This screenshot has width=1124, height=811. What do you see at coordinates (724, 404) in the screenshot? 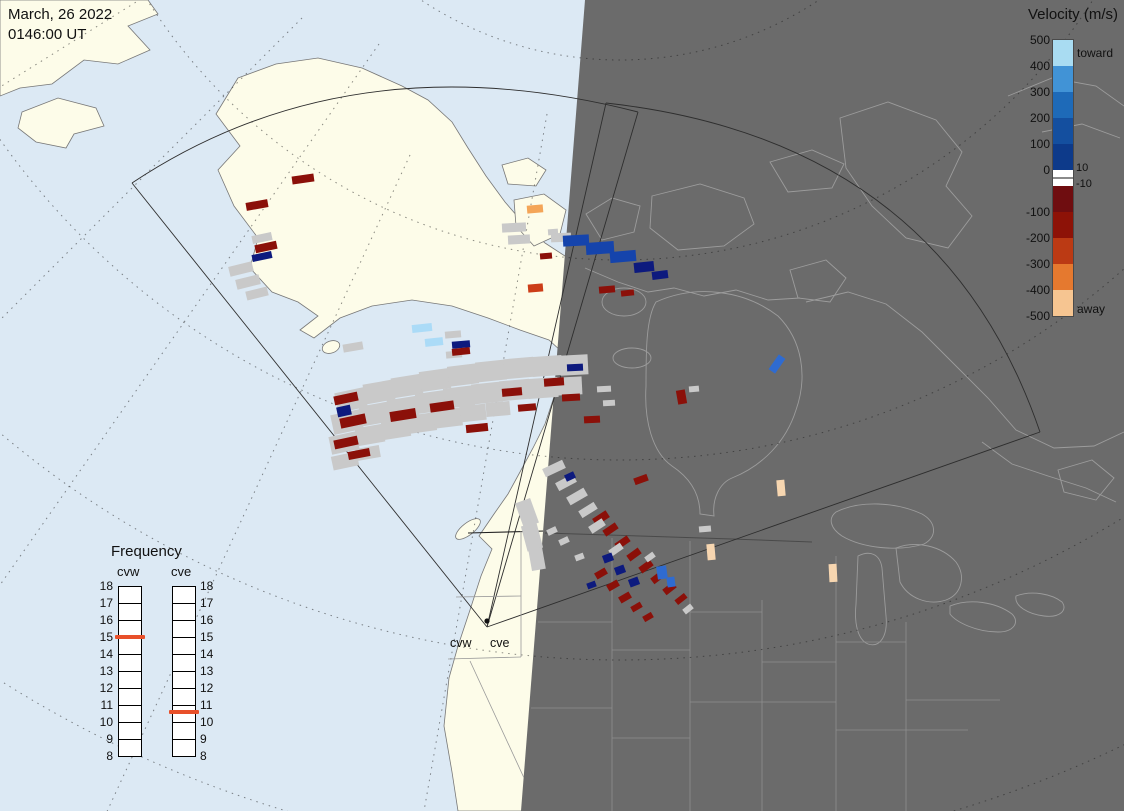
I see `hudson-bay-outline` at bounding box center [724, 404].